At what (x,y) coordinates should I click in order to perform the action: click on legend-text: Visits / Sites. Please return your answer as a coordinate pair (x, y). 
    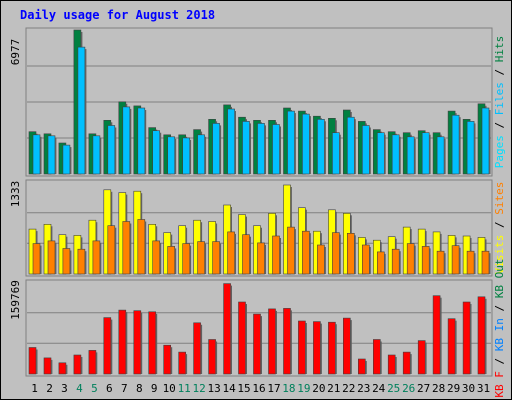
    Looking at the image, I should click on (499, 228).